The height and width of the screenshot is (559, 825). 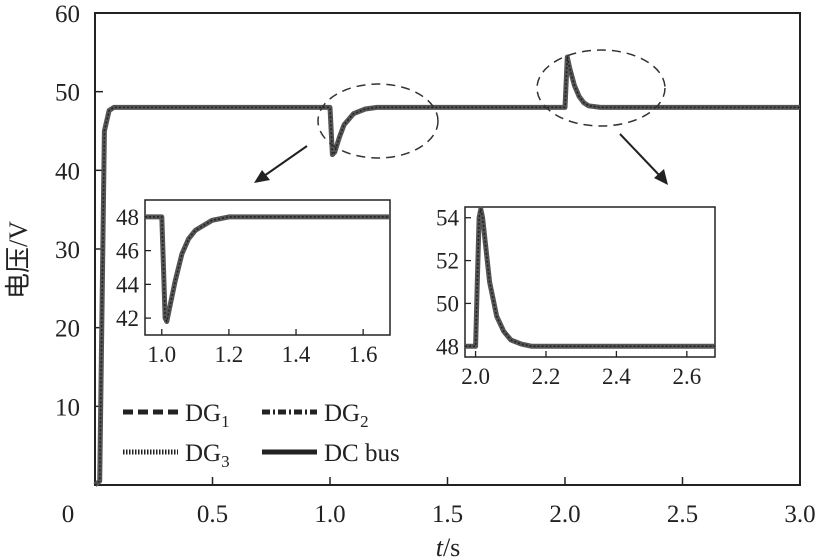 I want to click on inset-y-tick-label: 46, so click(x=127, y=251).